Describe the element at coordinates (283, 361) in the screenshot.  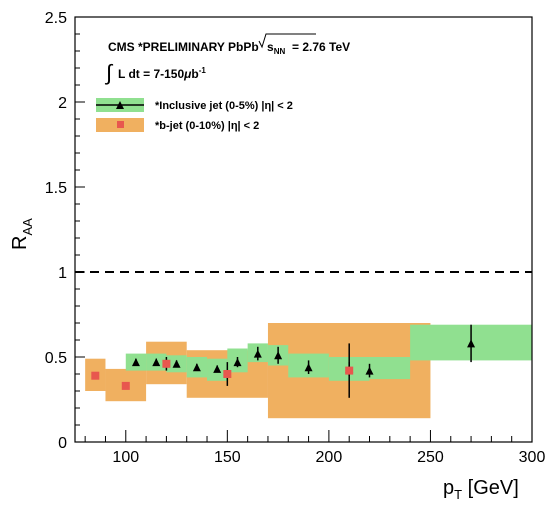
I see `data-points` at that location.